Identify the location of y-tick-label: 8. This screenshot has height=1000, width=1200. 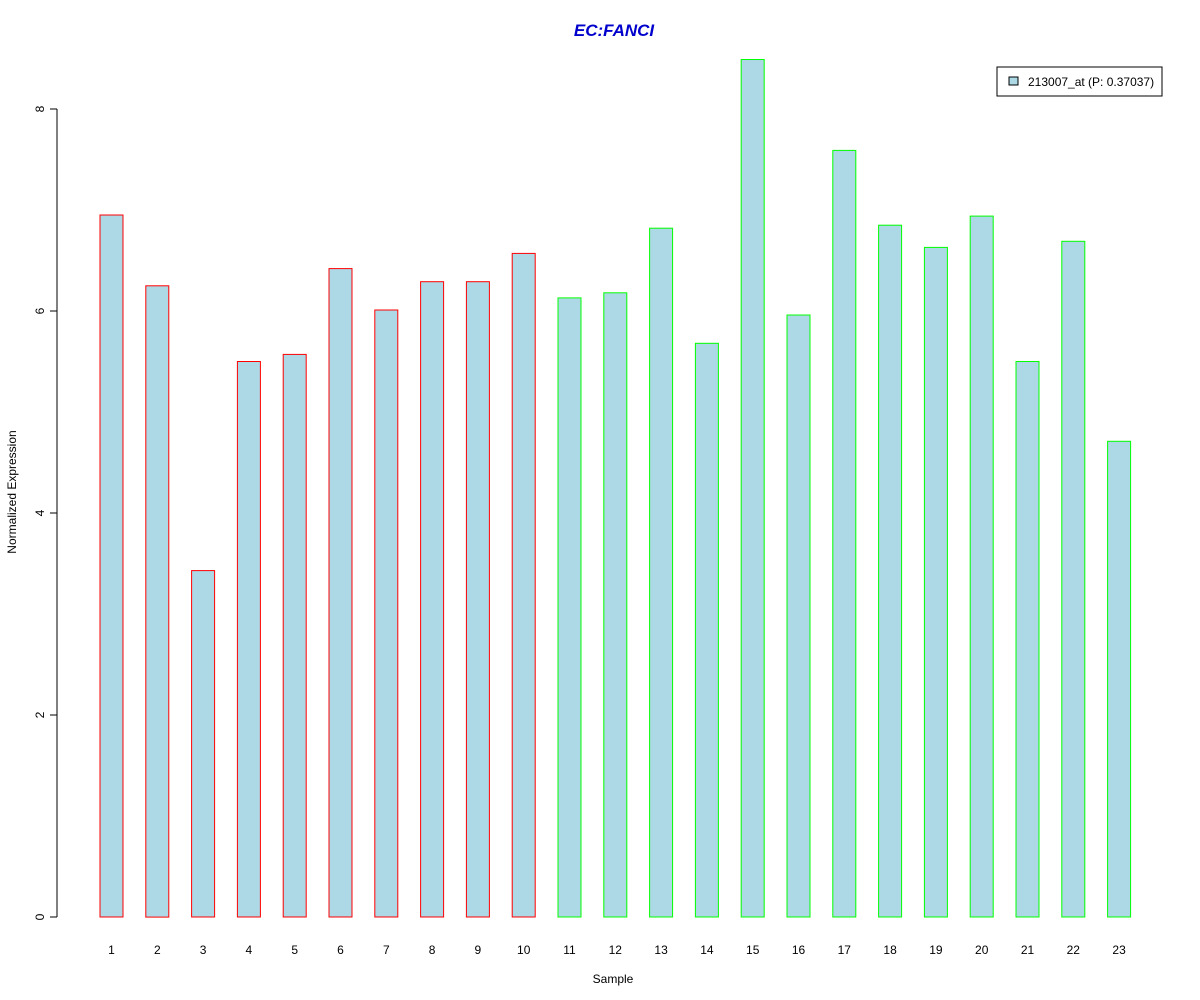
(40, 108).